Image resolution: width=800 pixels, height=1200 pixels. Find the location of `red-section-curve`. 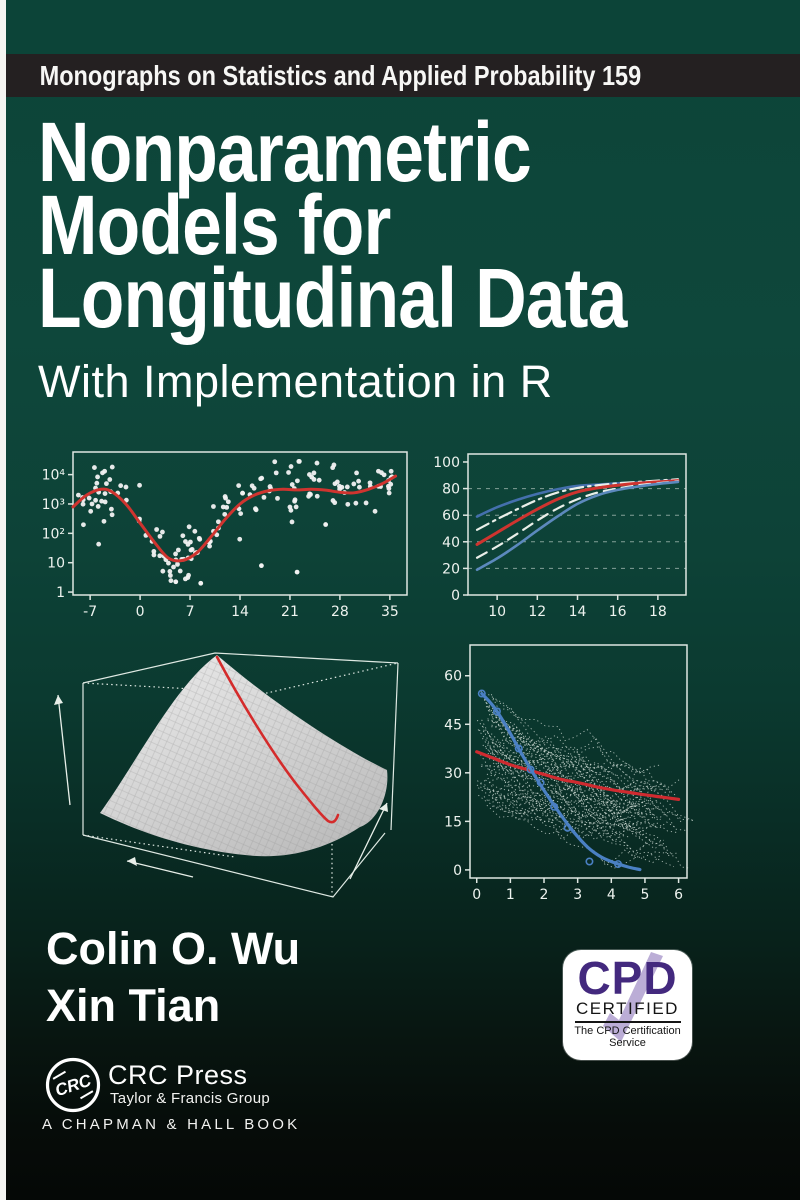

red-section-curve is located at coordinates (277, 739).